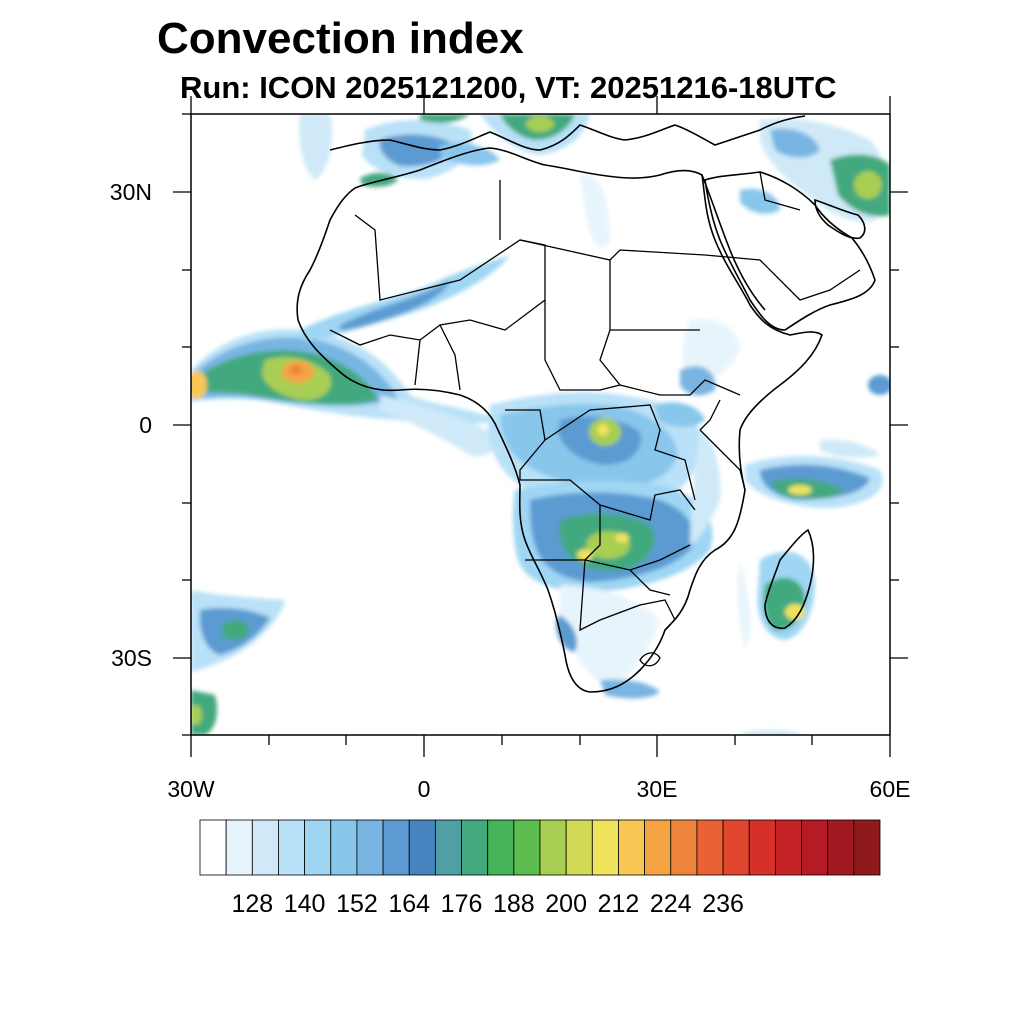 The height and width of the screenshot is (1024, 1024). I want to click on middle-east, so click(735, 183).